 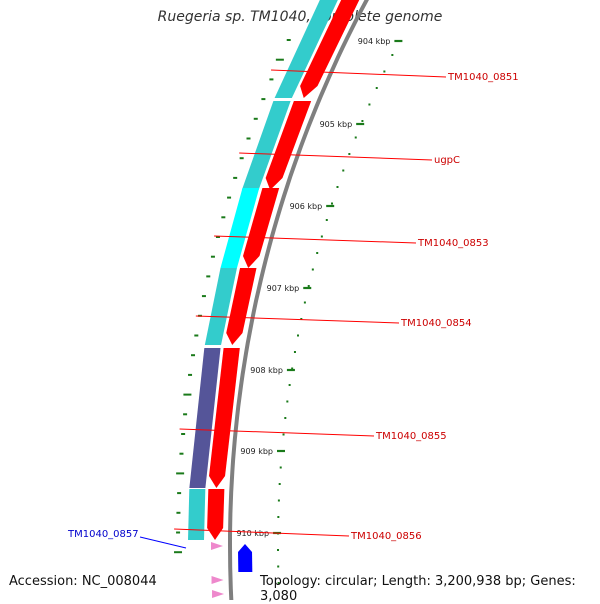 What do you see at coordinates (436, 323) in the screenshot?
I see `gene-label-TM1040_0854: TM1040_0854` at bounding box center [436, 323].